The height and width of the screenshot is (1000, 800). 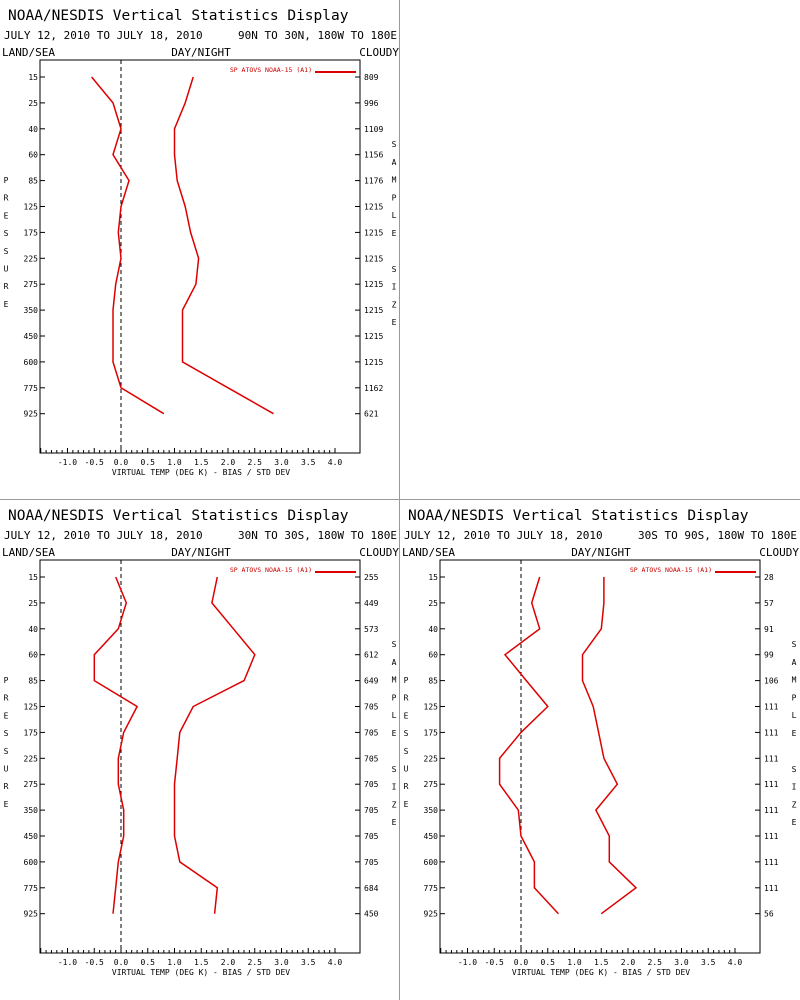 I want to click on pressure-level-label: 125, so click(x=31, y=707).